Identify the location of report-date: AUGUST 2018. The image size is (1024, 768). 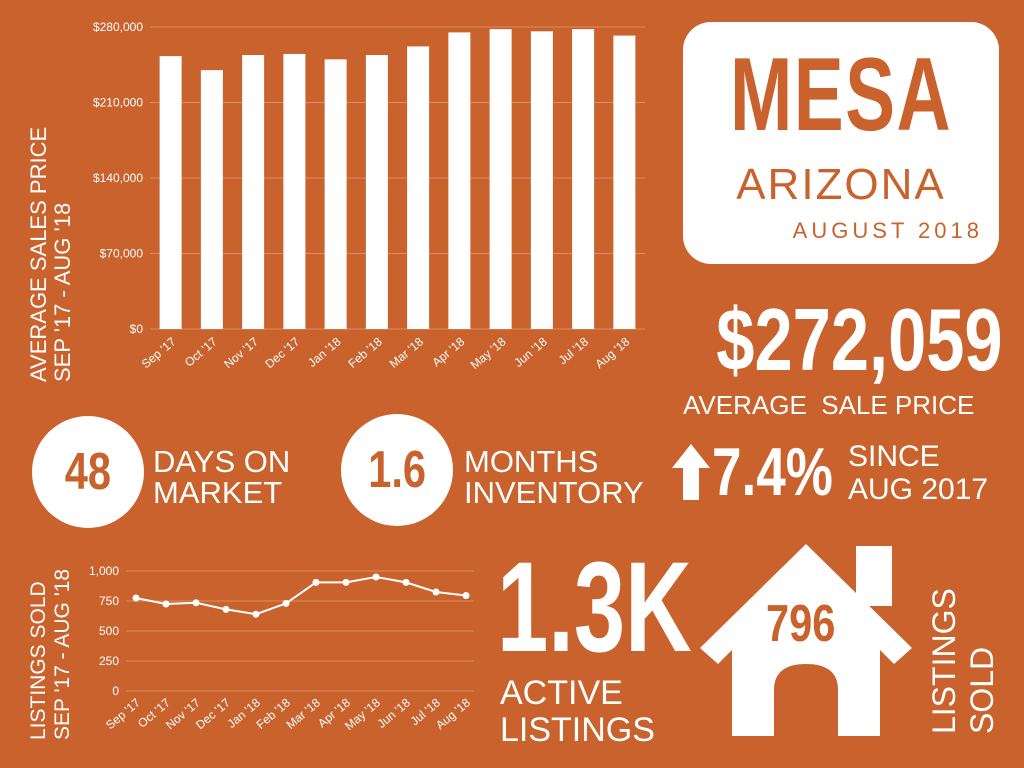
(887, 230).